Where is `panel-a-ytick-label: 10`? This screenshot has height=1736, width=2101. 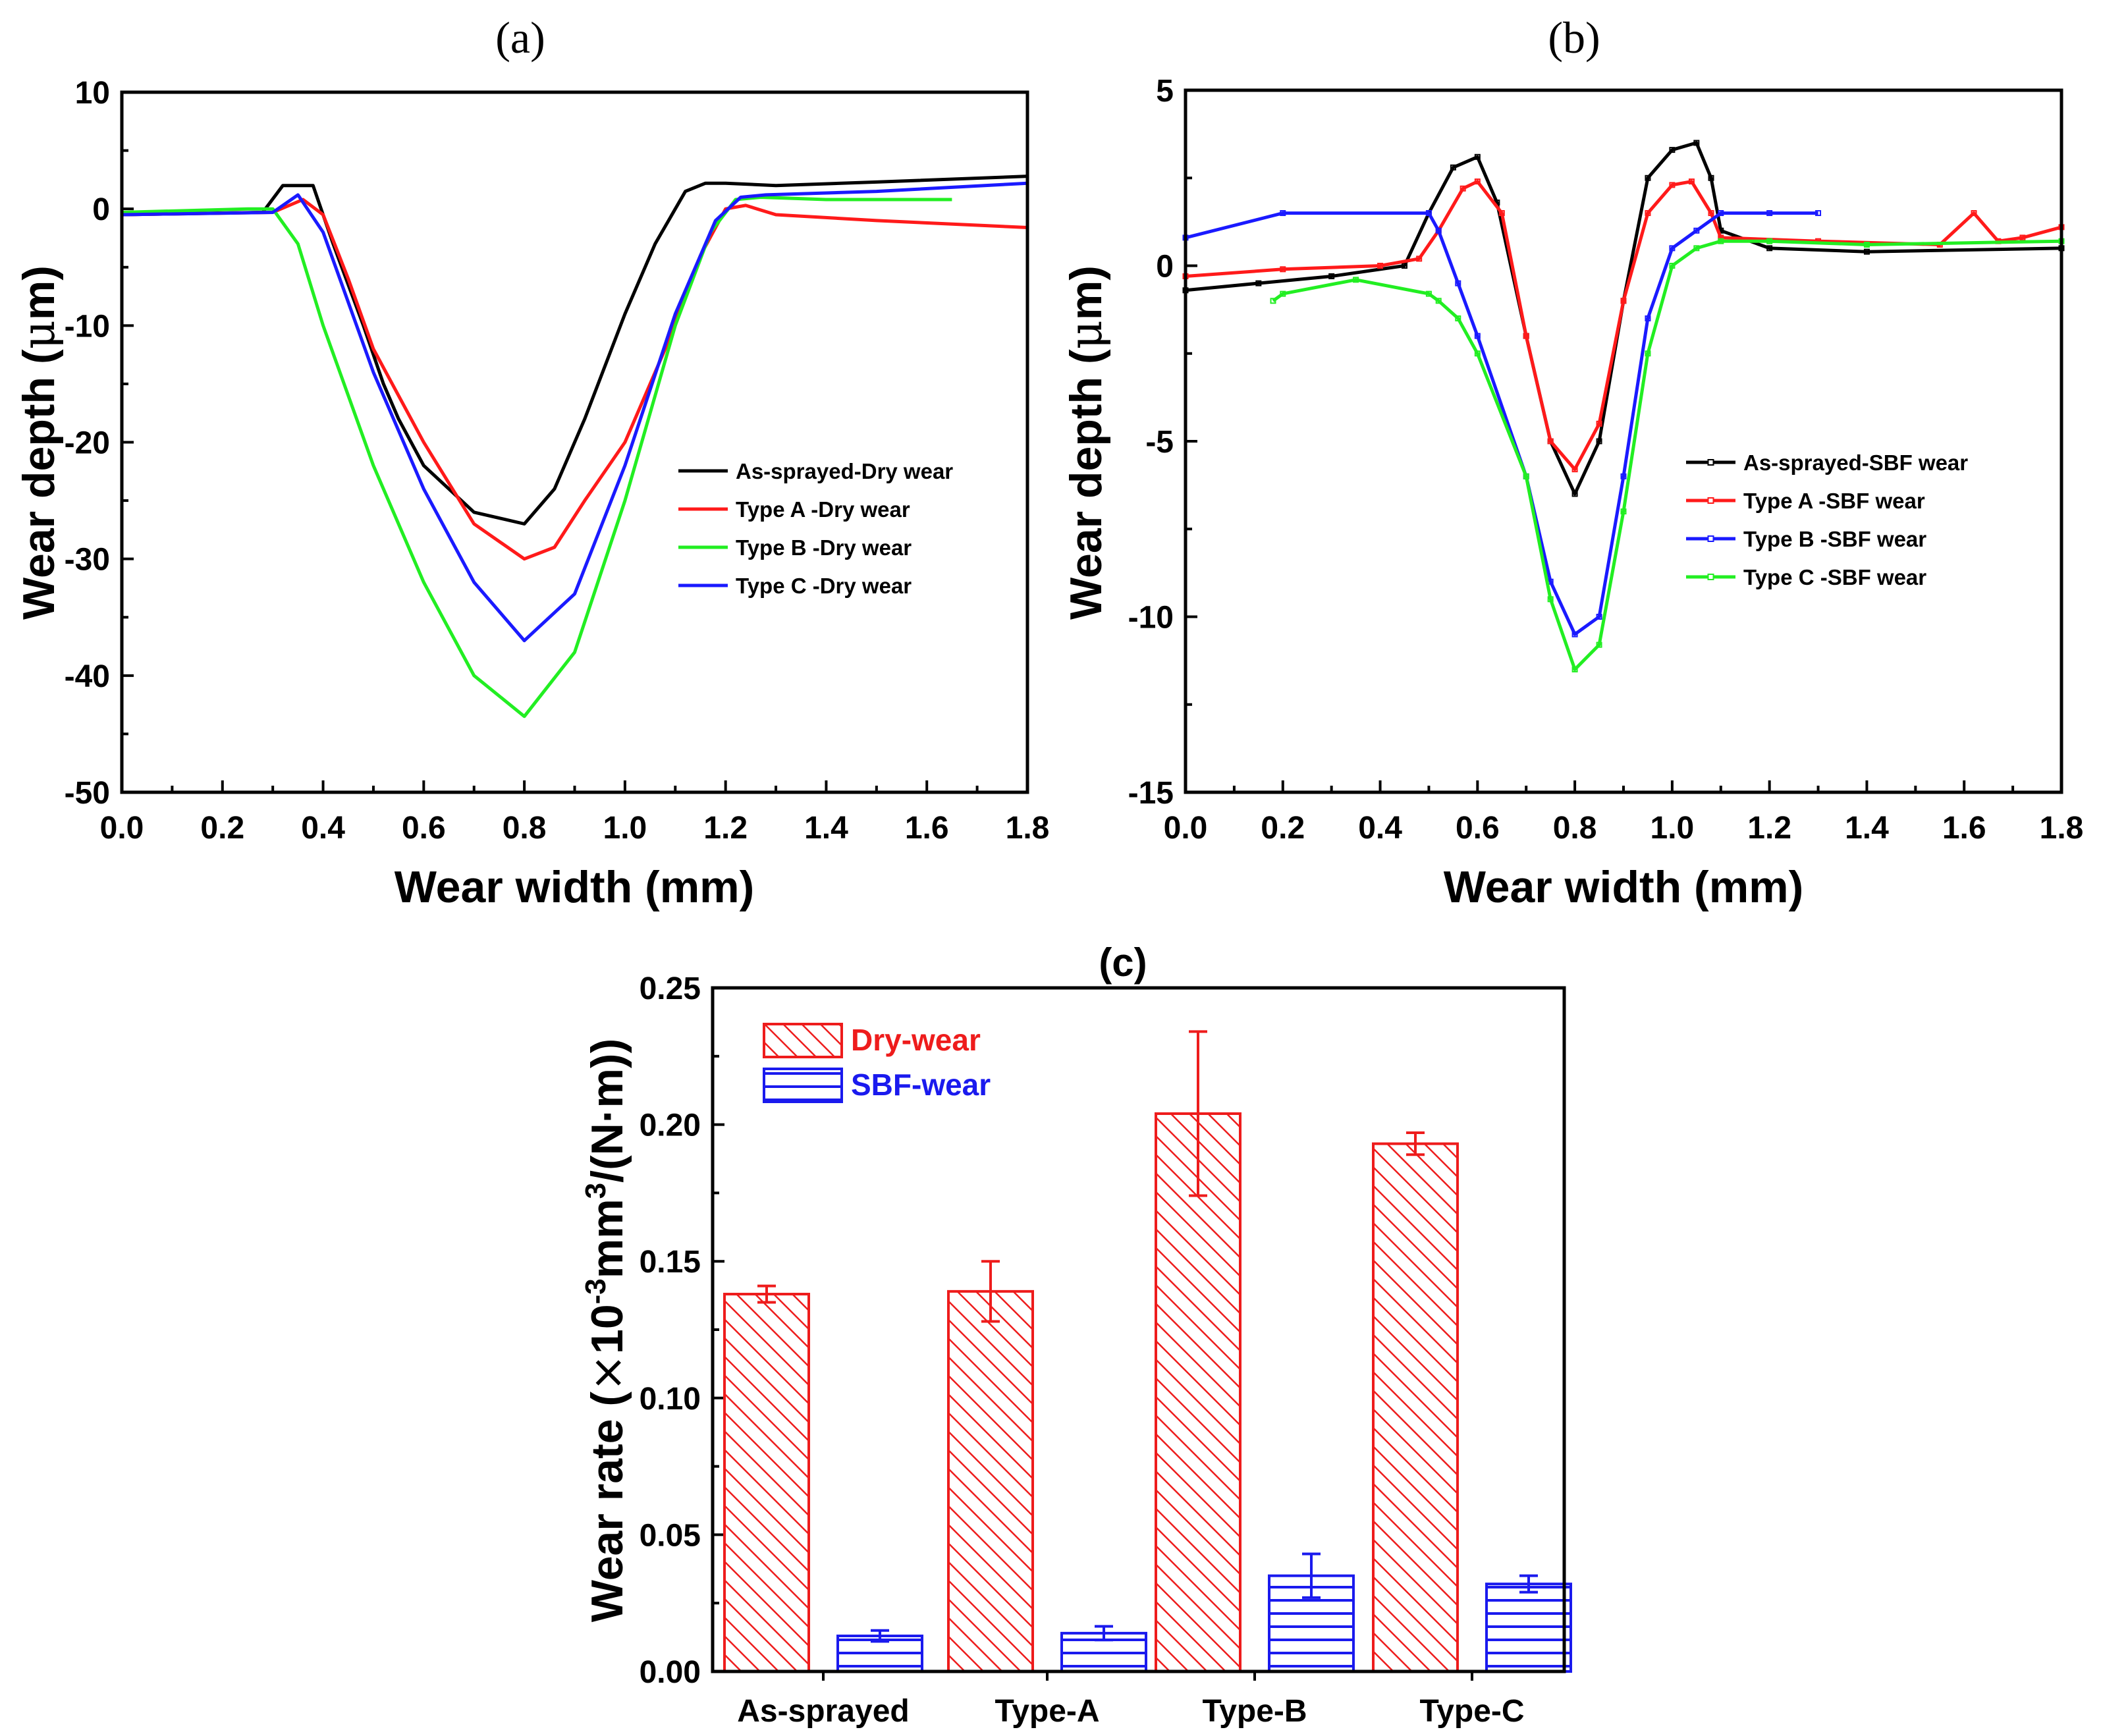 panel-a-ytick-label: 10 is located at coordinates (92, 93).